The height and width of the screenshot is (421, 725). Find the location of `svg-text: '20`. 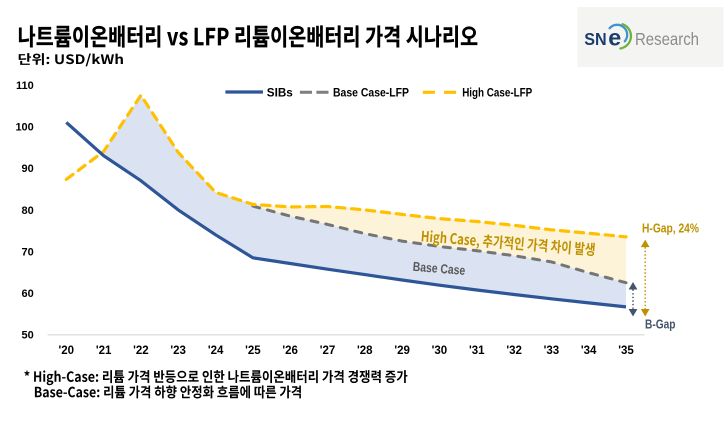

svg-text: '20 is located at coordinates (67, 351).